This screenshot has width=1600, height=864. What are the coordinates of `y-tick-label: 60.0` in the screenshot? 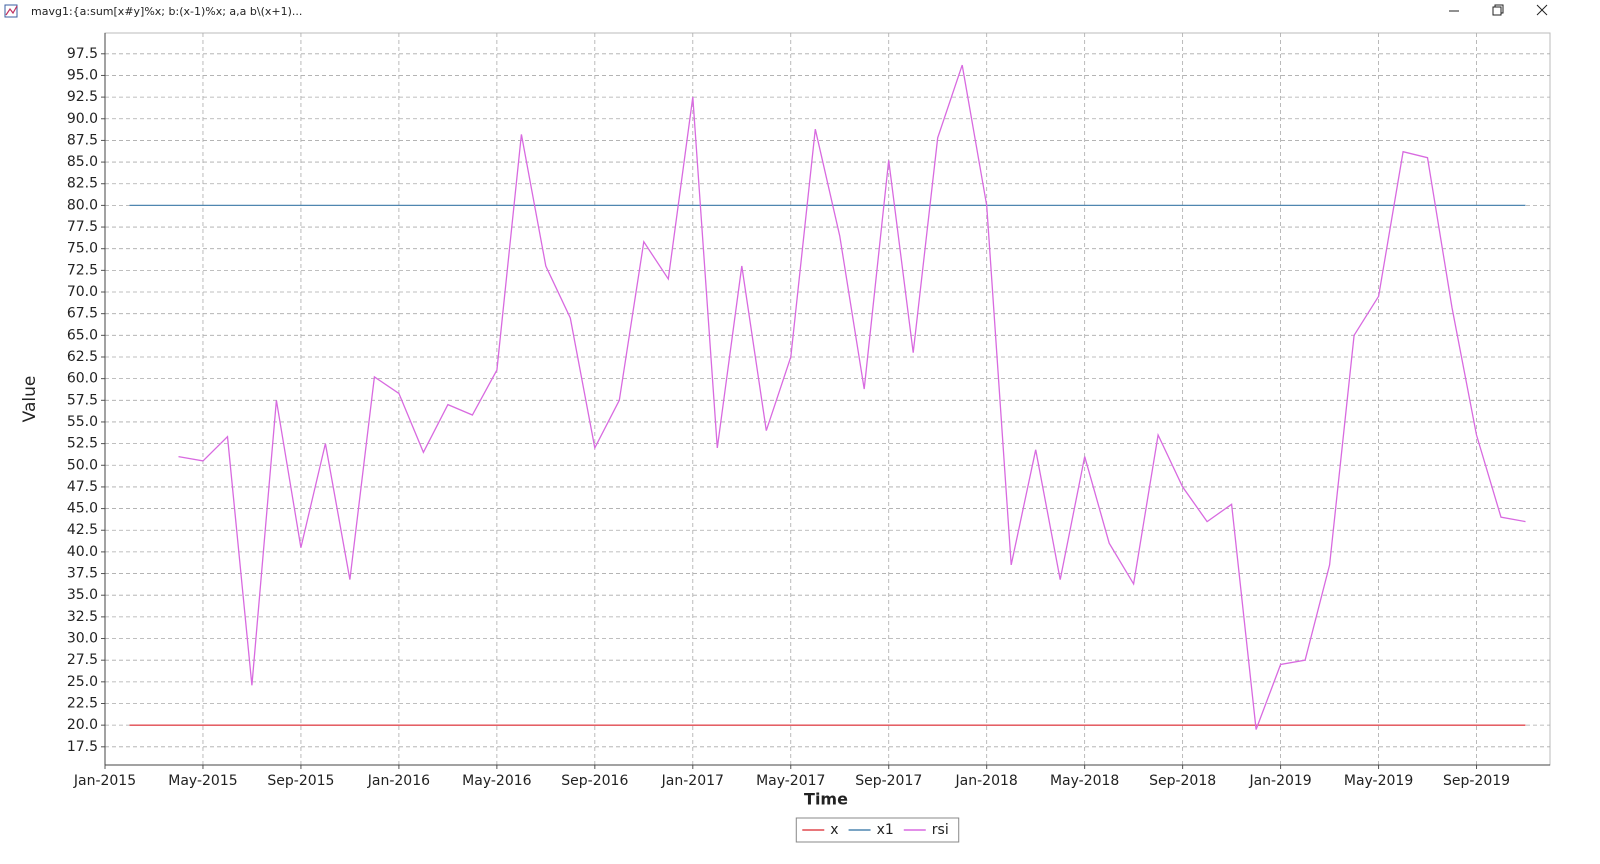 It's located at (82, 379).